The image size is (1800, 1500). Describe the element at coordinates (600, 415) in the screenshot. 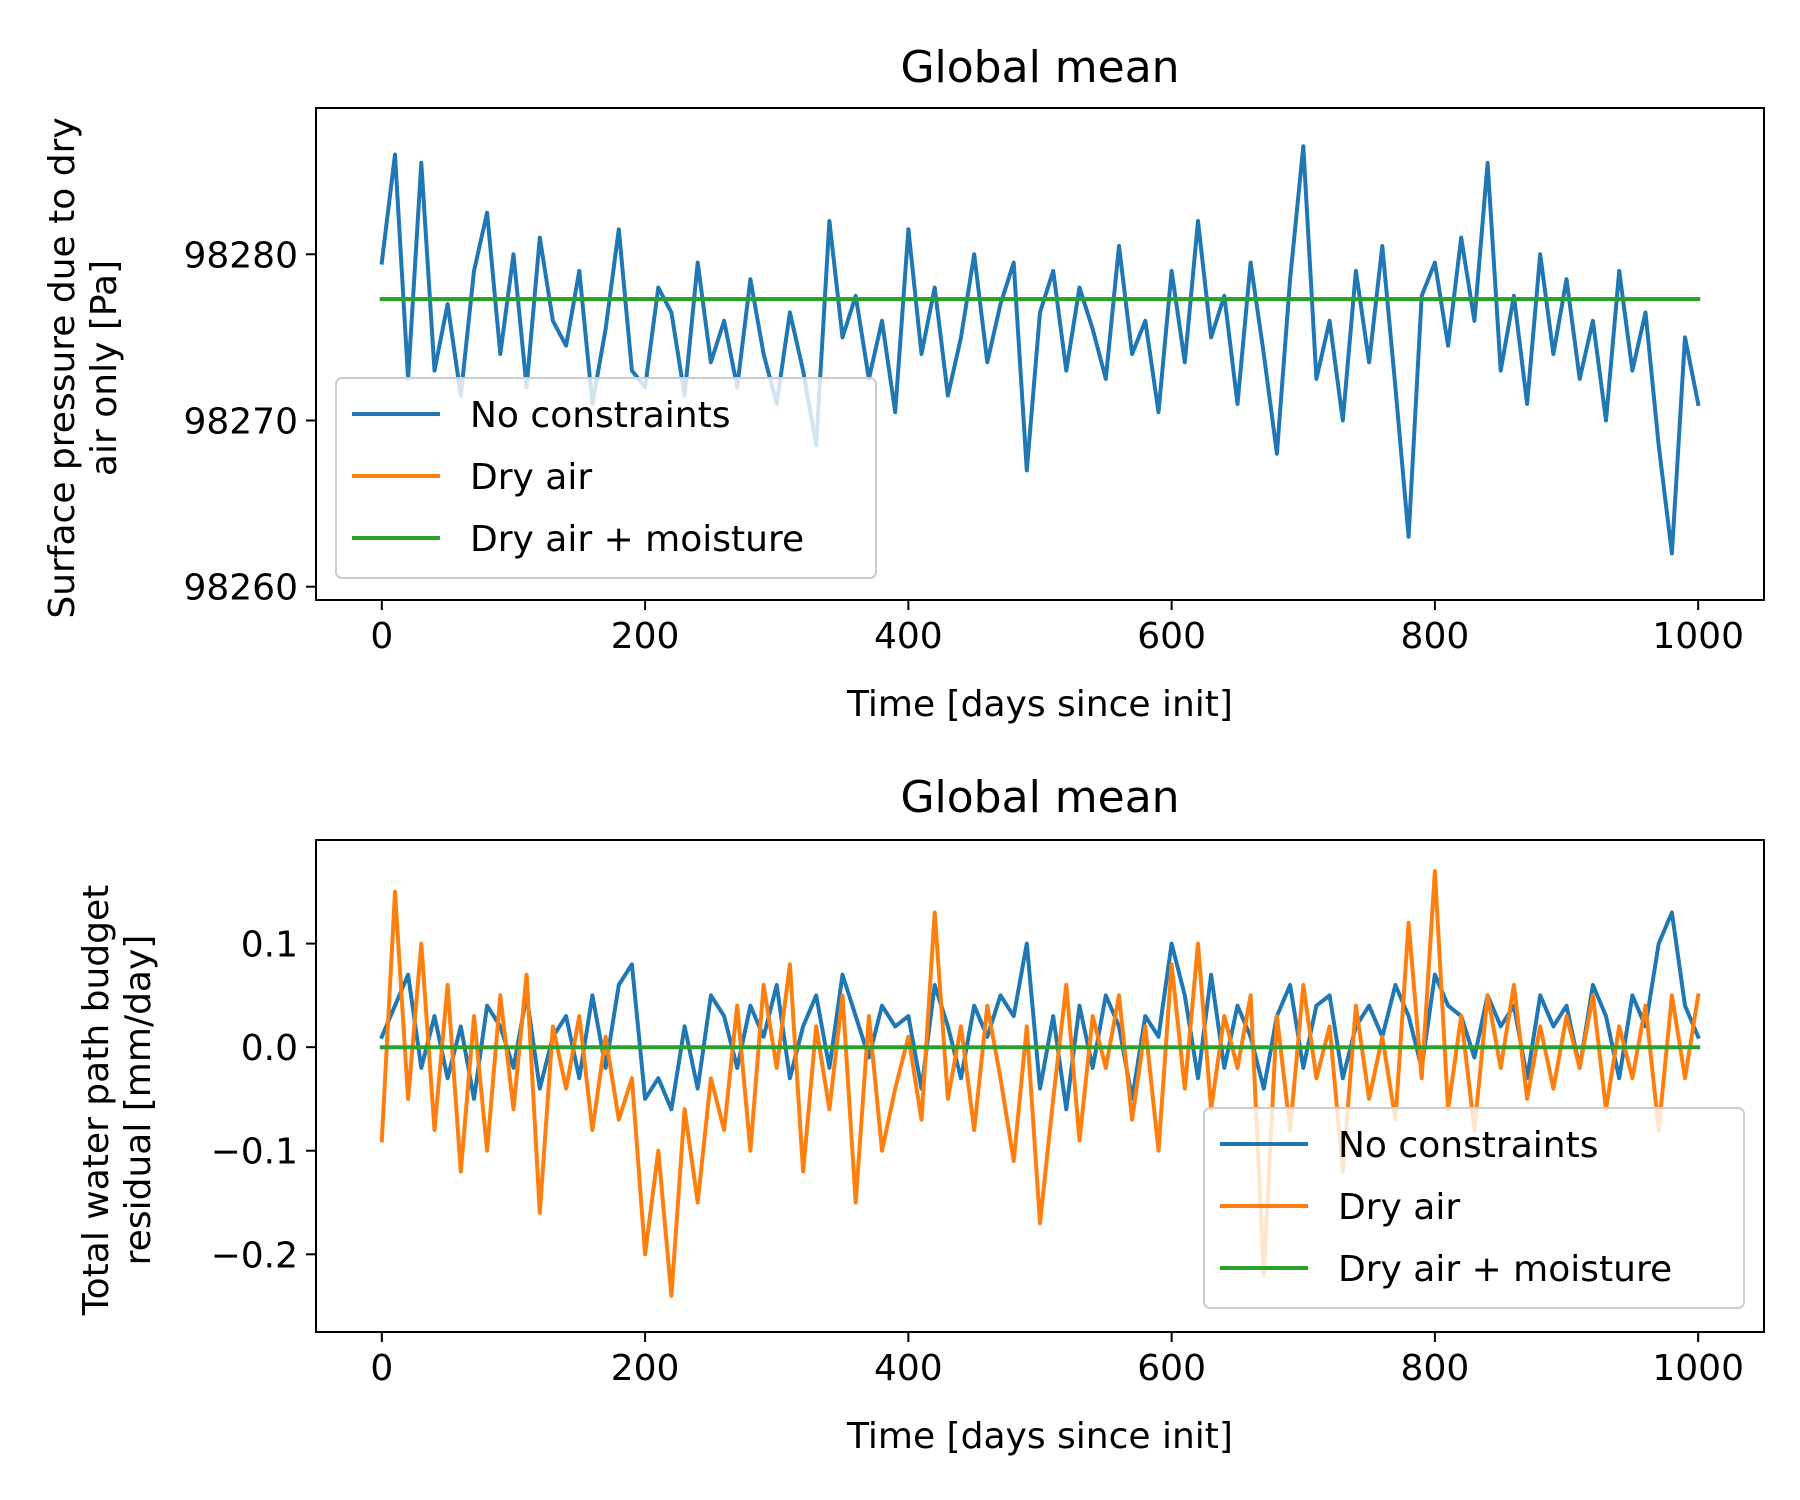

I see `panel-top-legend-label-1: No constraints` at that location.